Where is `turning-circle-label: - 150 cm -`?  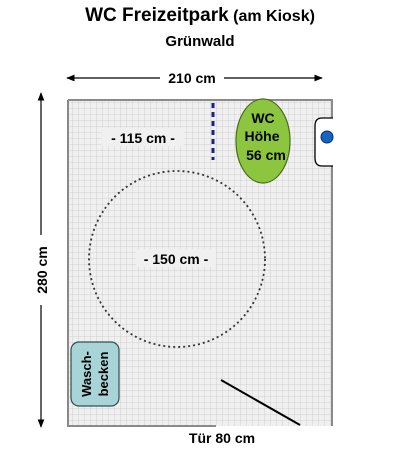 turning-circle-label: - 150 cm - is located at coordinates (176, 259).